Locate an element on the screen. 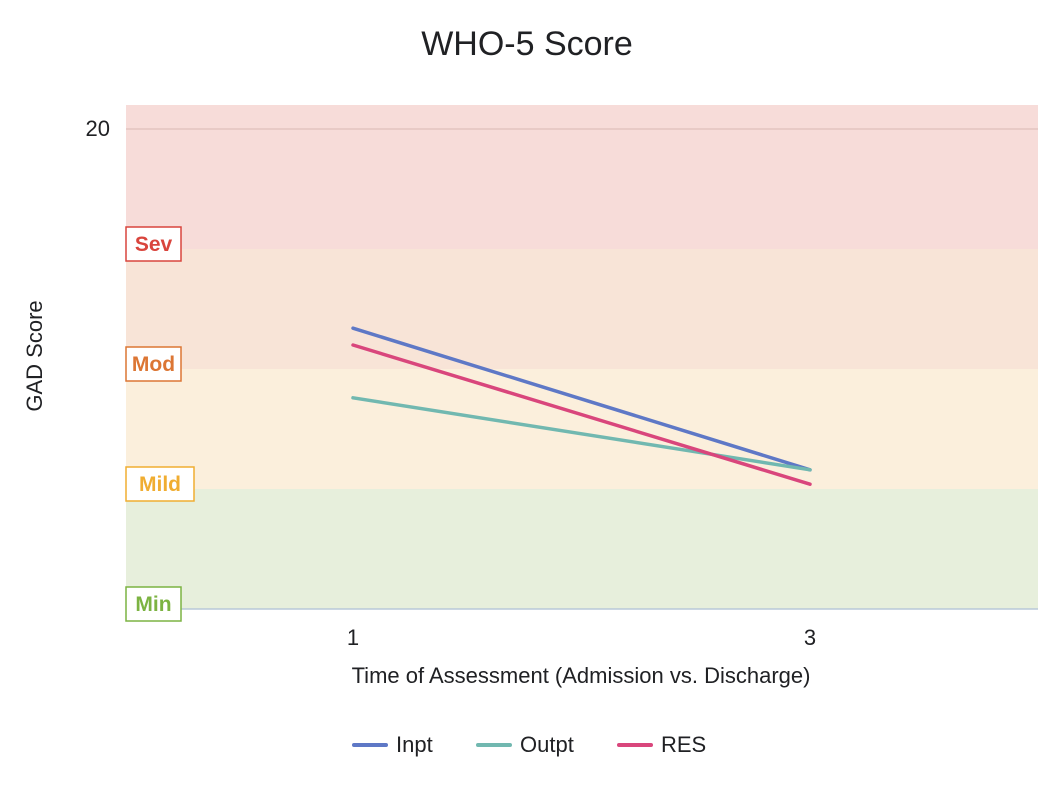  series-line-inpt is located at coordinates (581, 399).